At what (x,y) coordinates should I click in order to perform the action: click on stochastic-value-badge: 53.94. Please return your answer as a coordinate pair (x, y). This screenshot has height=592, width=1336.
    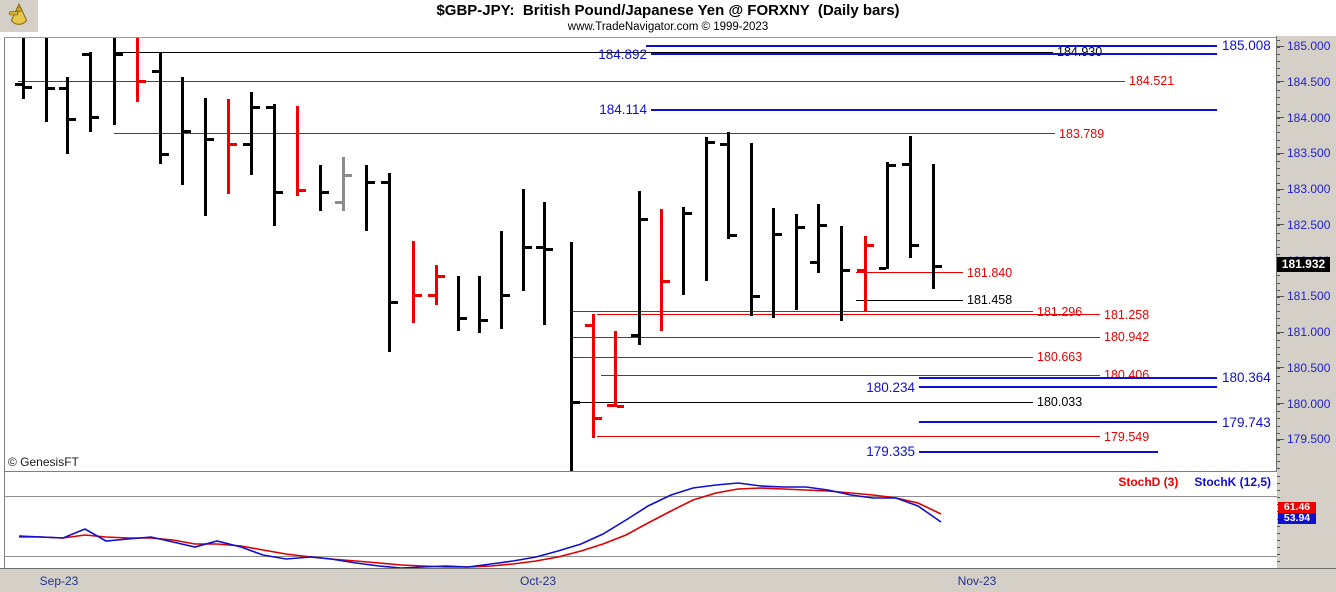
    Looking at the image, I should click on (1297, 518).